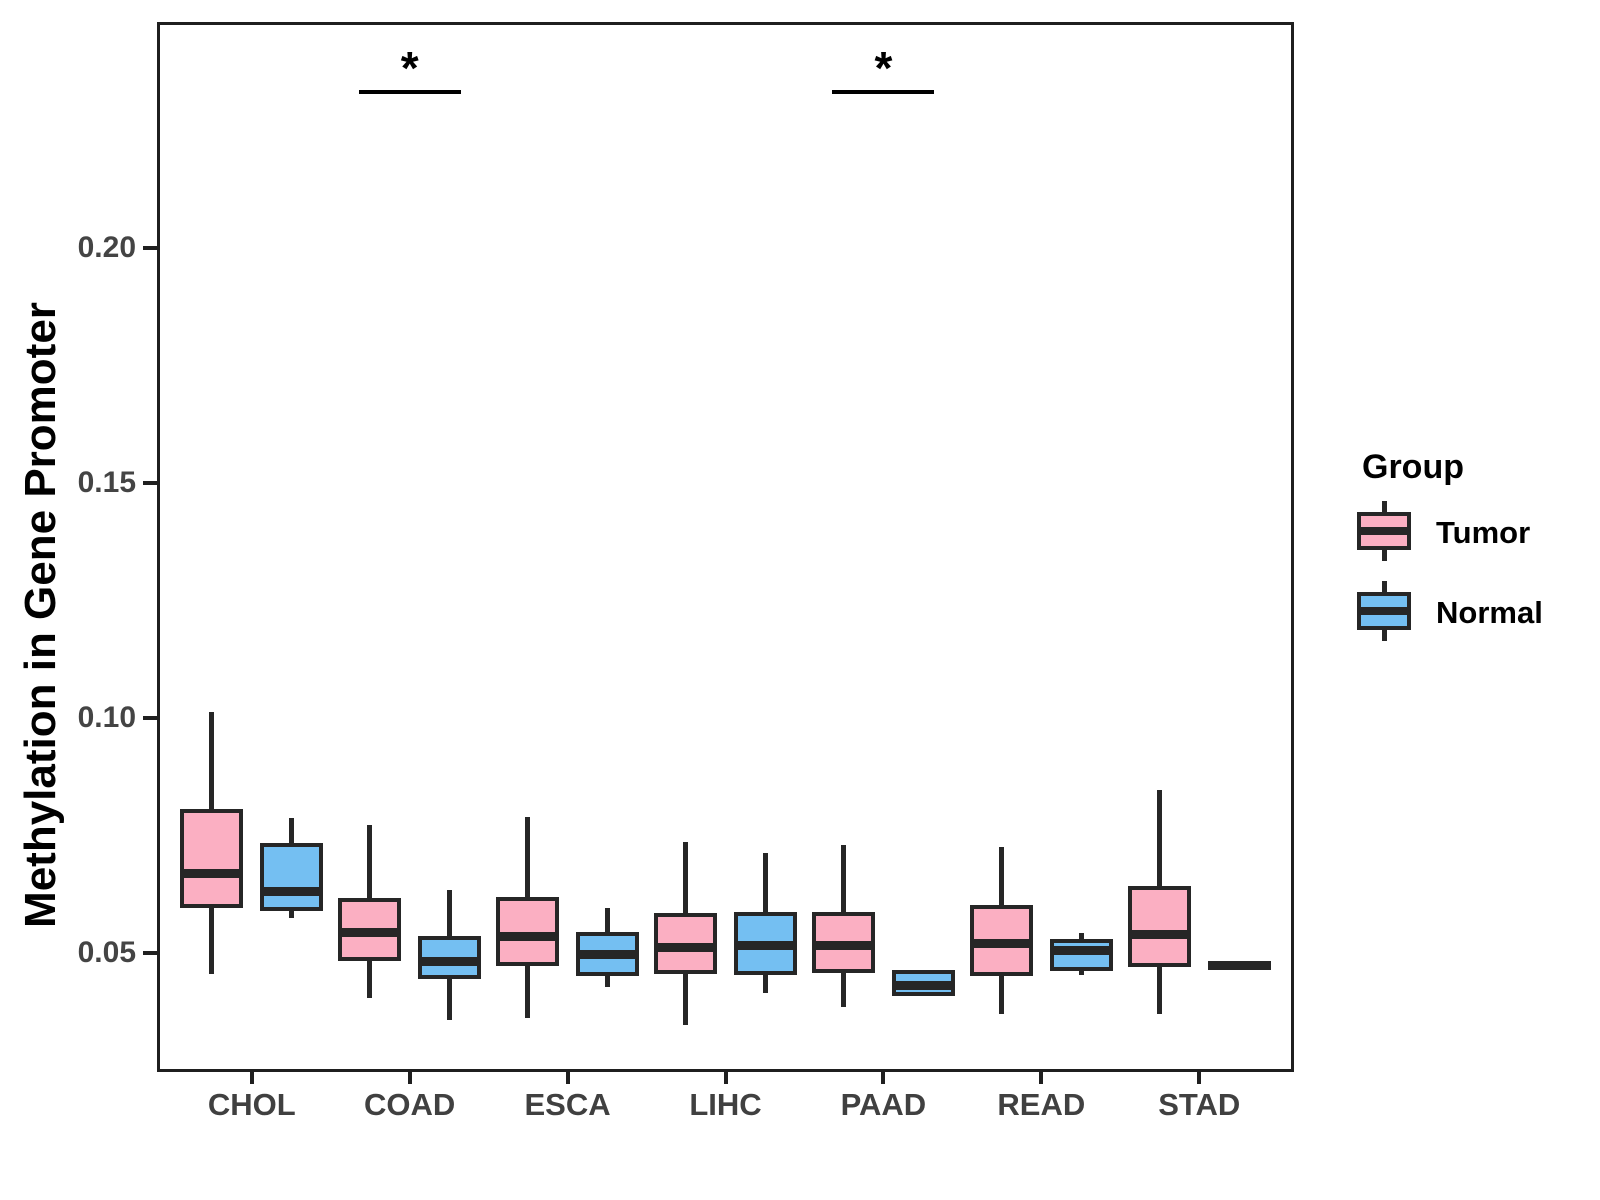 Image resolution: width=1600 pixels, height=1200 pixels. What do you see at coordinates (567, 1104) in the screenshot?
I see `x-tick-label: ESCA` at bounding box center [567, 1104].